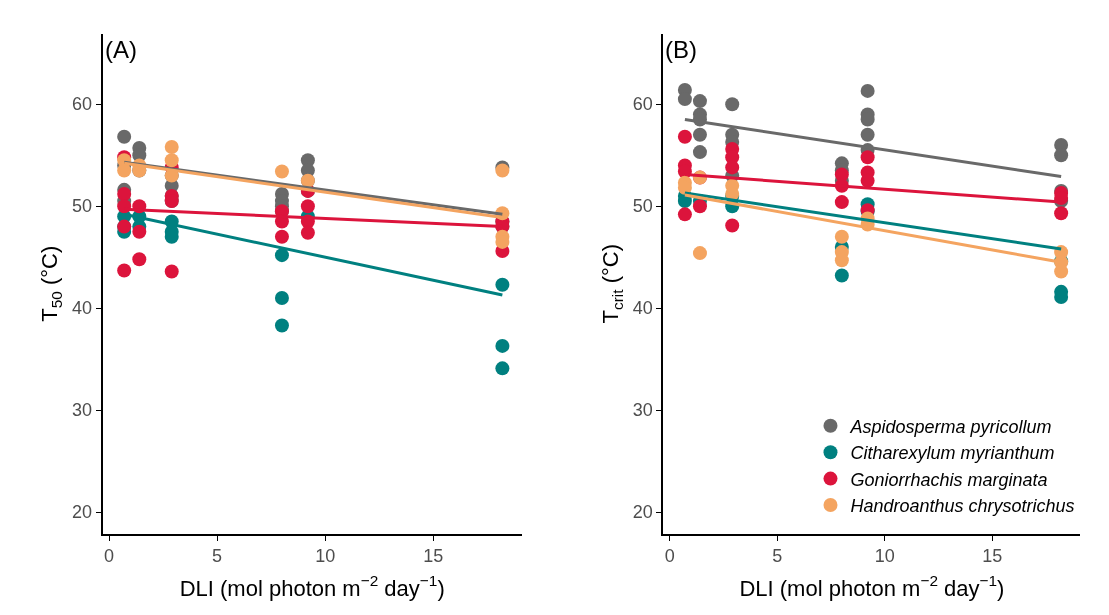  What do you see at coordinates (950, 426) in the screenshot?
I see `legend-label: Aspidosperma pyricollum` at bounding box center [950, 426].